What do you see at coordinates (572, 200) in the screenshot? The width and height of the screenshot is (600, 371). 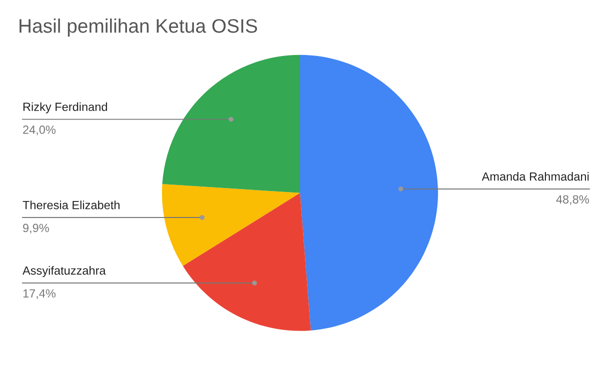 I see `data-label: 48,8%` at bounding box center [572, 200].